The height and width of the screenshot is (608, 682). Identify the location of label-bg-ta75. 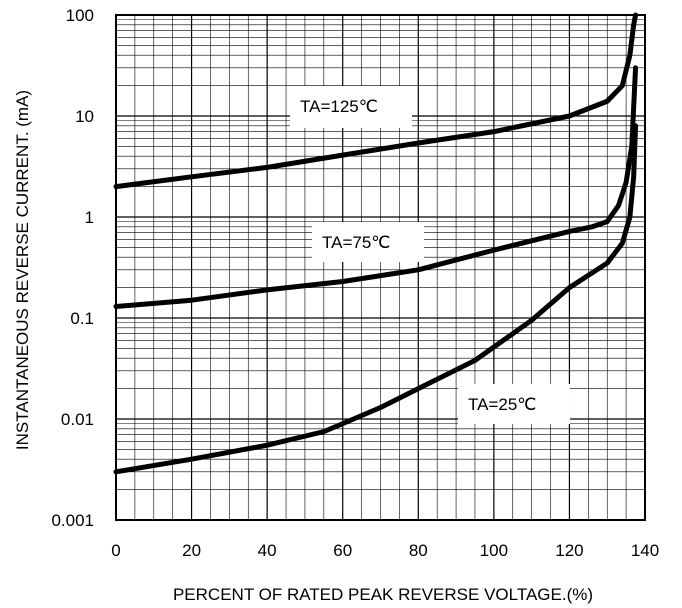
(368, 242).